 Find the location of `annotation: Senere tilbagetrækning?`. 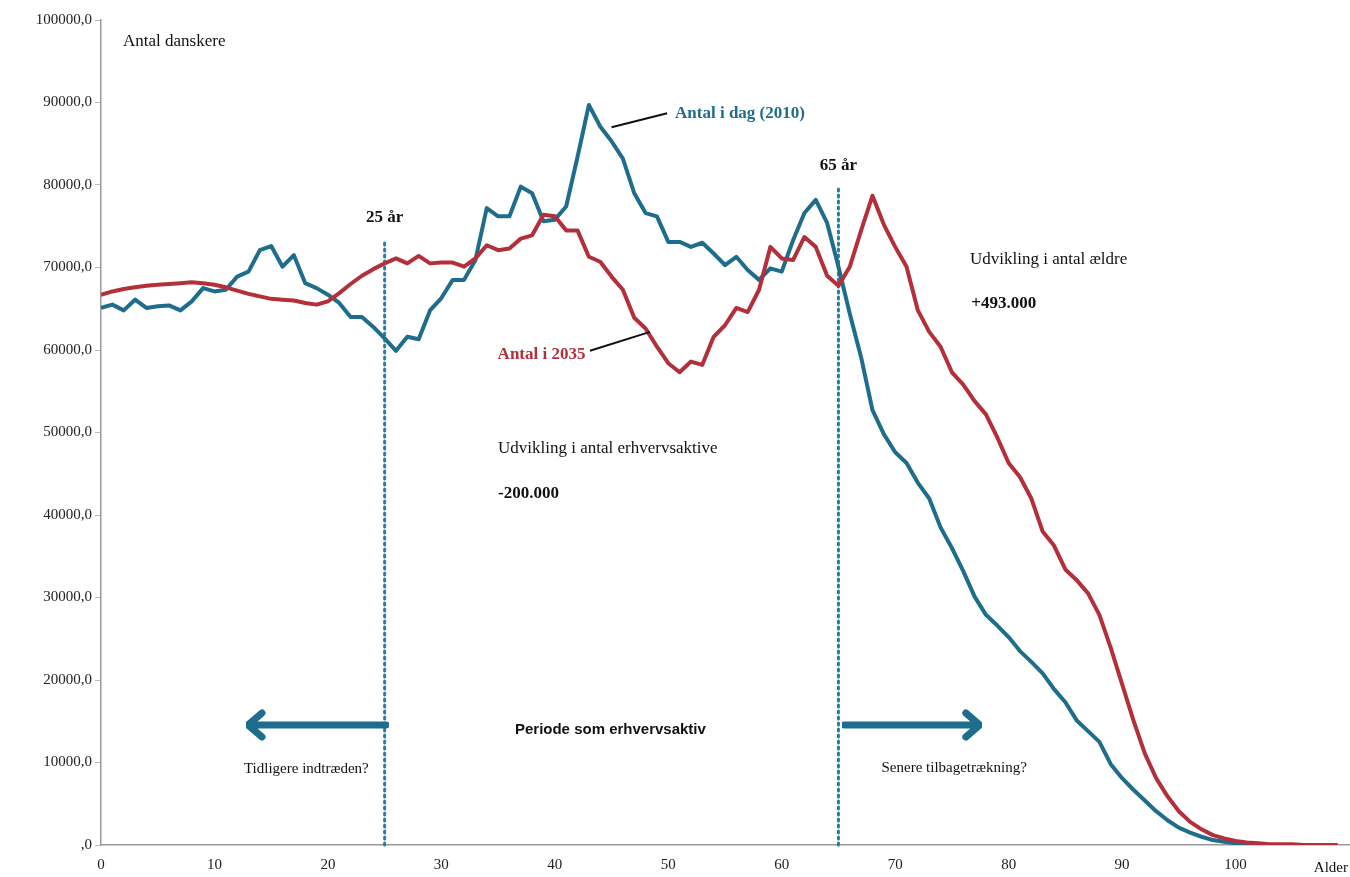

annotation: Senere tilbagetrækning? is located at coordinates (954, 767).